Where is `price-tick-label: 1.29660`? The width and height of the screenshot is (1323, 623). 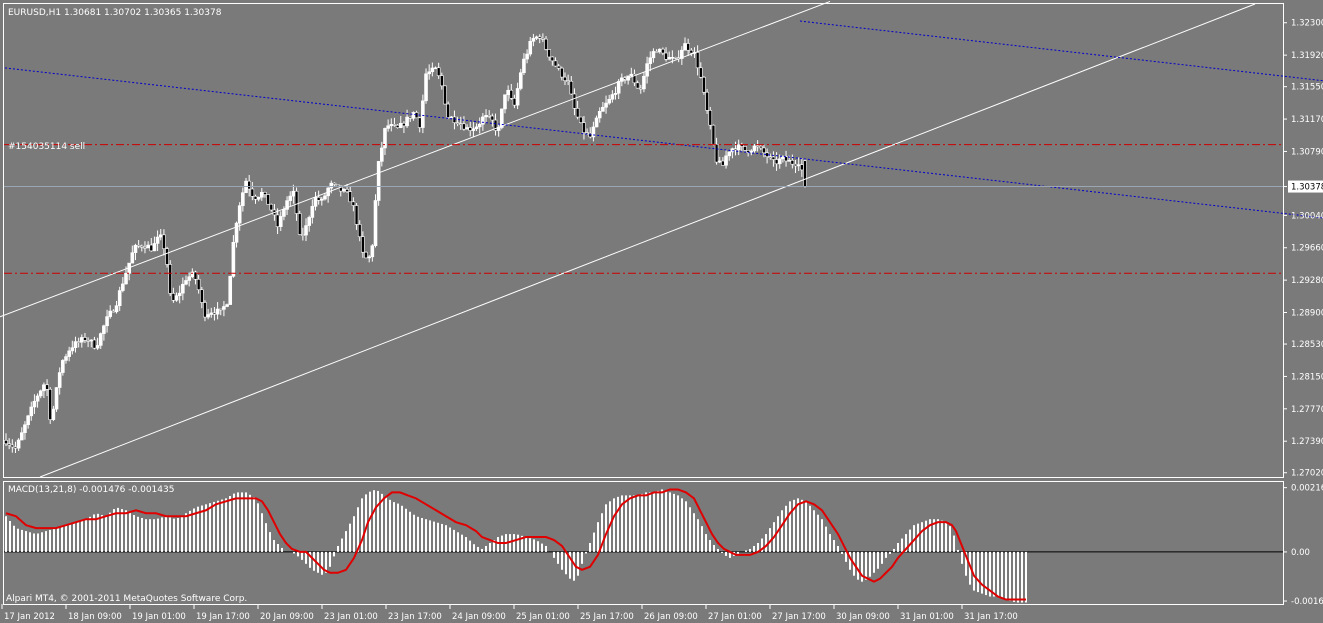
price-tick-label: 1.29660 is located at coordinates (1307, 249).